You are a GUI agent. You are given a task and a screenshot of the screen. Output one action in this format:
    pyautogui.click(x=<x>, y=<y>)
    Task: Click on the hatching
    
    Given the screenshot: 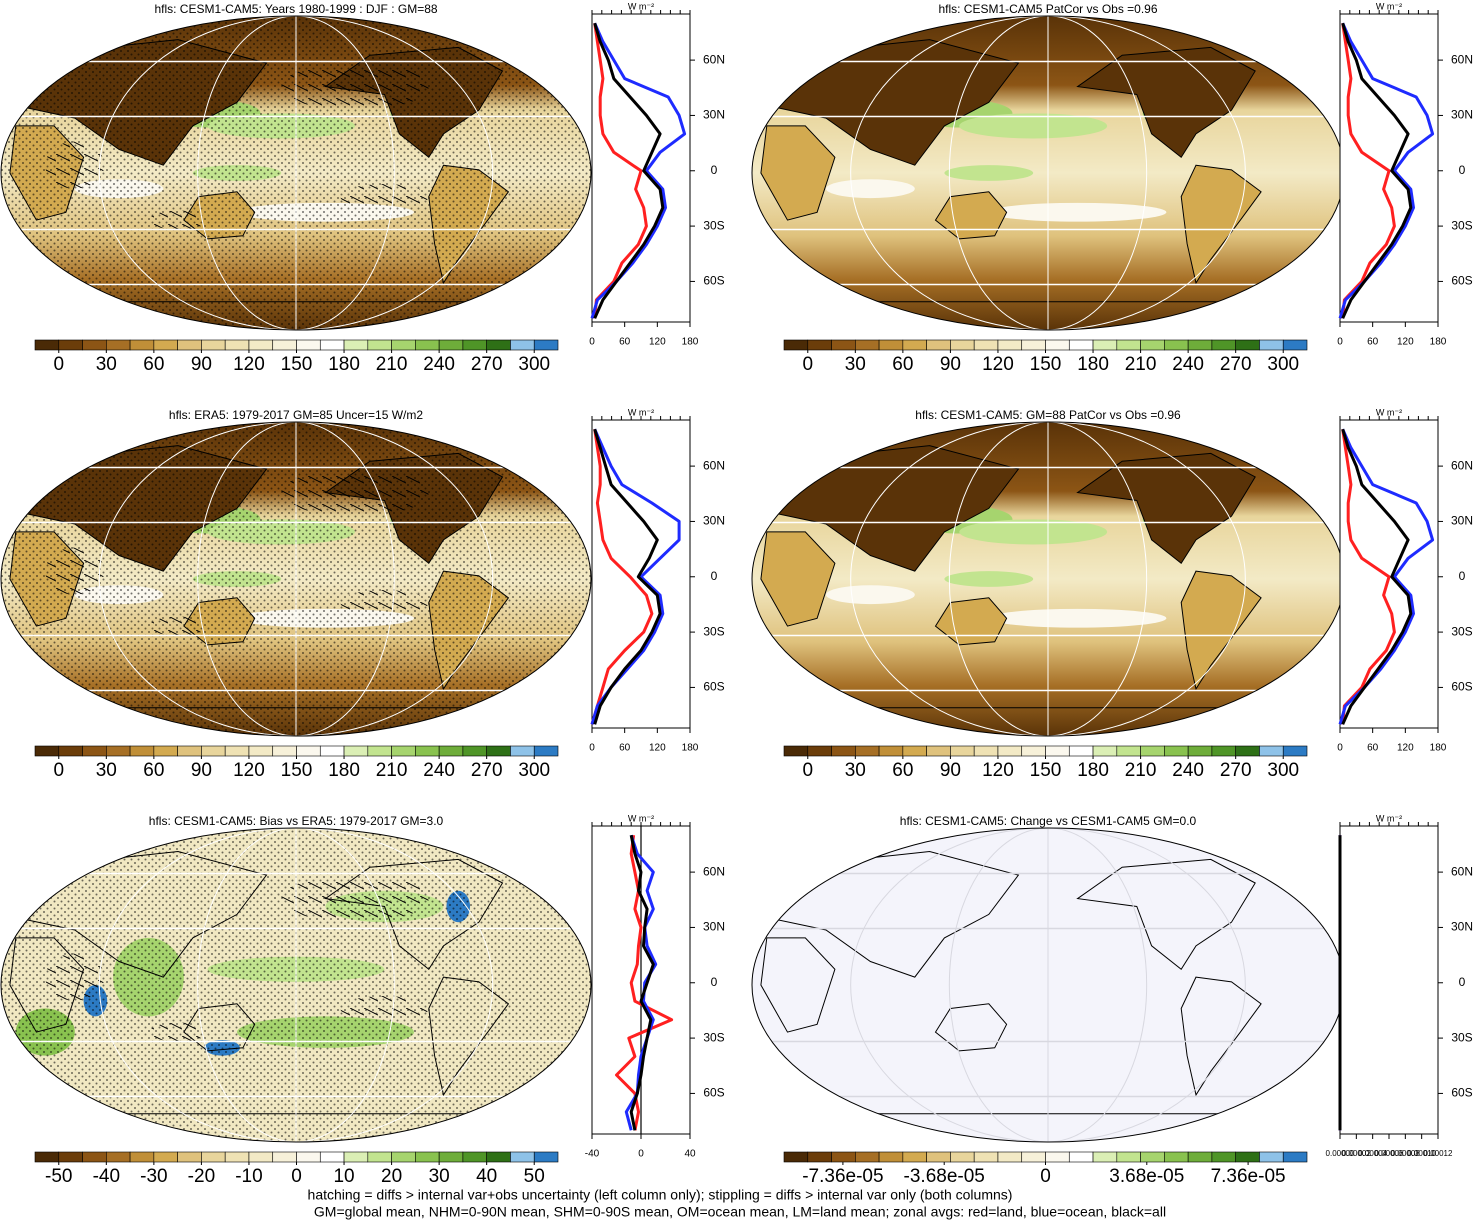 What is the action you would take?
    pyautogui.click(x=355, y=87)
    